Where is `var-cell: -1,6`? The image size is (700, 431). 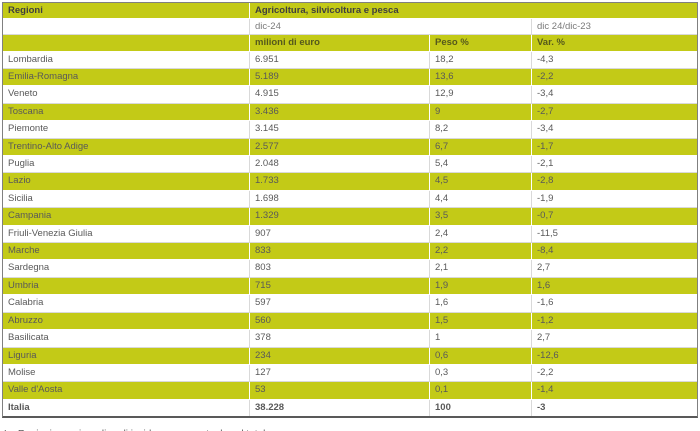 var-cell: -1,6 is located at coordinates (614, 304).